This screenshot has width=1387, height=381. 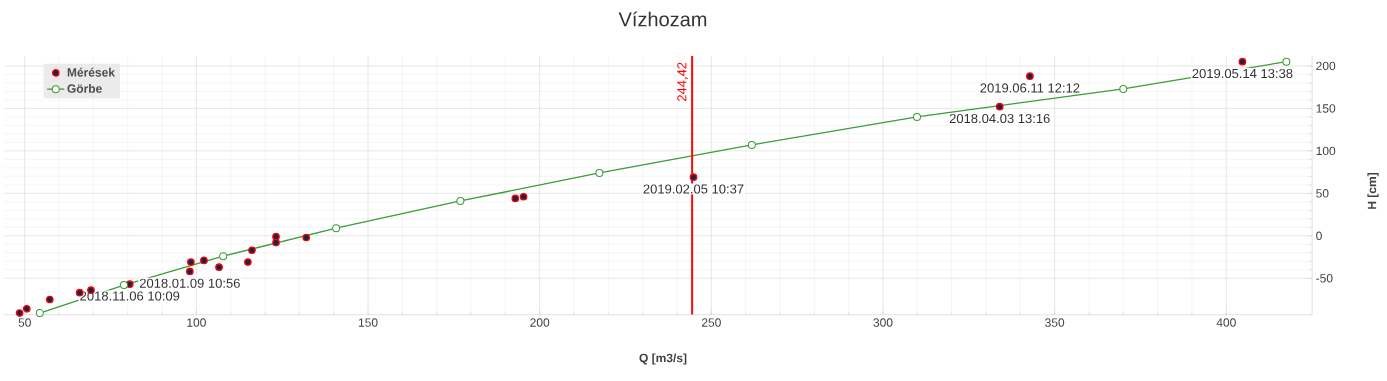 I want to click on annotation: 2018.01.09 10:56, so click(x=189, y=283).